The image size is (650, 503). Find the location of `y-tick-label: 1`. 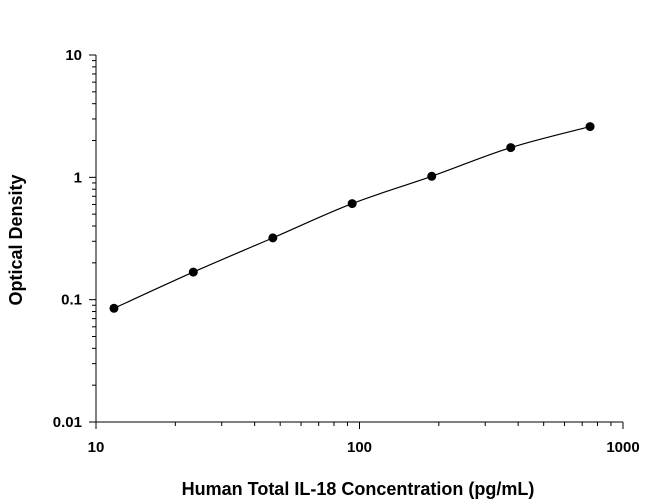

y-tick-label: 1 is located at coordinates (78, 177).